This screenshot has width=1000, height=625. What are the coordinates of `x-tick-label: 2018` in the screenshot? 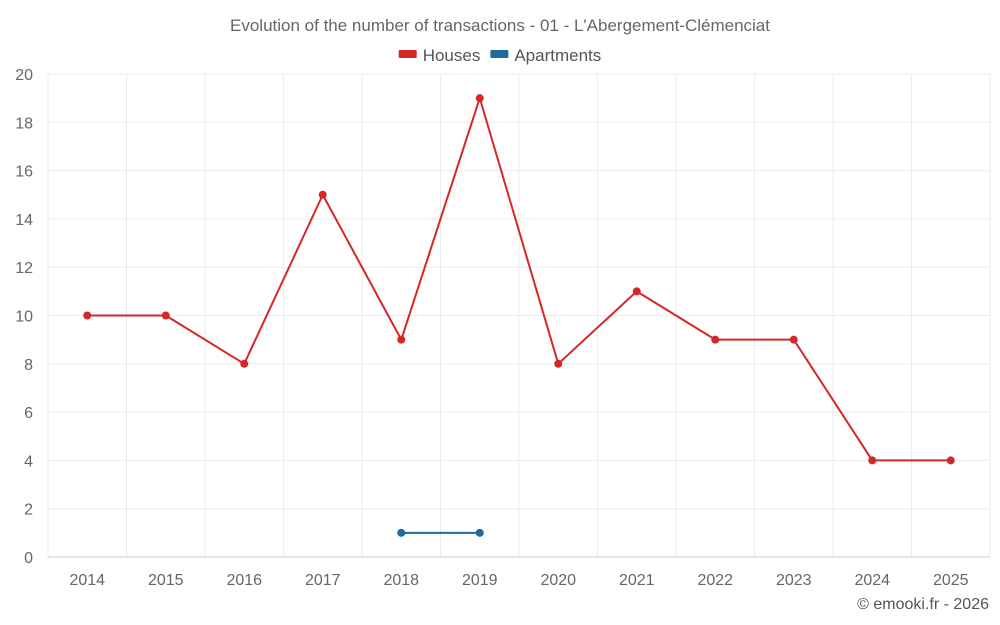 It's located at (401, 580).